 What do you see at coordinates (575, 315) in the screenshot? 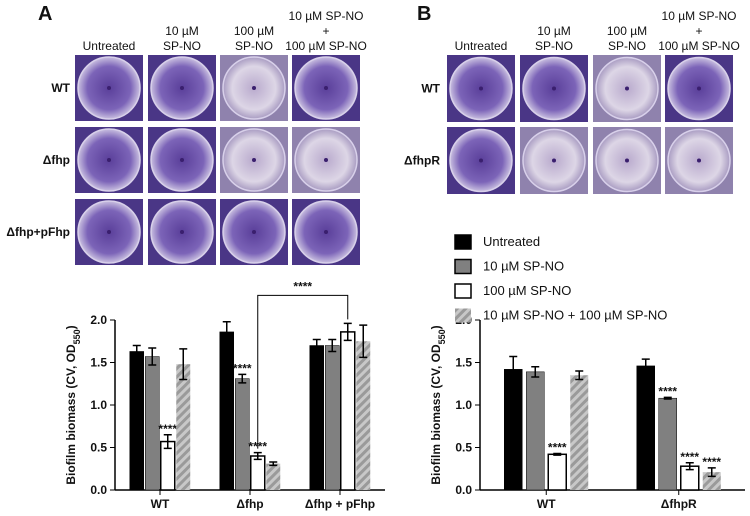
I see `legend-label: 10 µM SP-NO + 100 µM SP-NO` at bounding box center [575, 315].